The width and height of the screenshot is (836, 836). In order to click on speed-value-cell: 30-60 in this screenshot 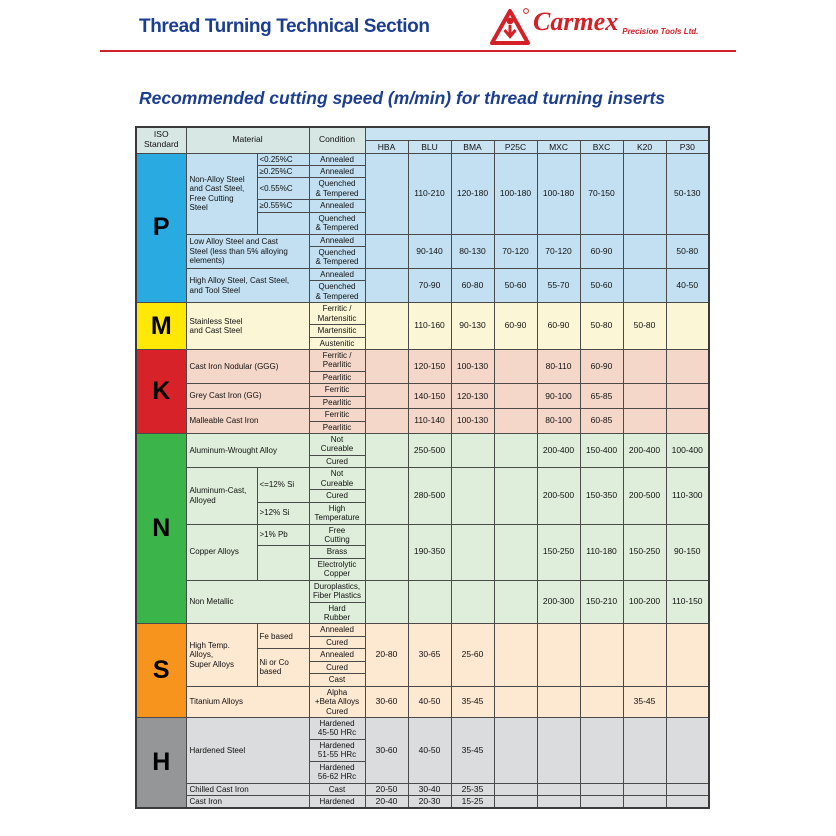, I will do `click(386, 701)`.